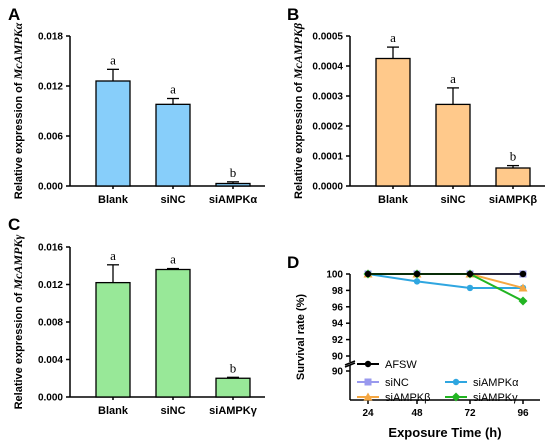 The width and height of the screenshot is (550, 441). I want to click on y-tick-label: 0.0003, so click(327, 97).